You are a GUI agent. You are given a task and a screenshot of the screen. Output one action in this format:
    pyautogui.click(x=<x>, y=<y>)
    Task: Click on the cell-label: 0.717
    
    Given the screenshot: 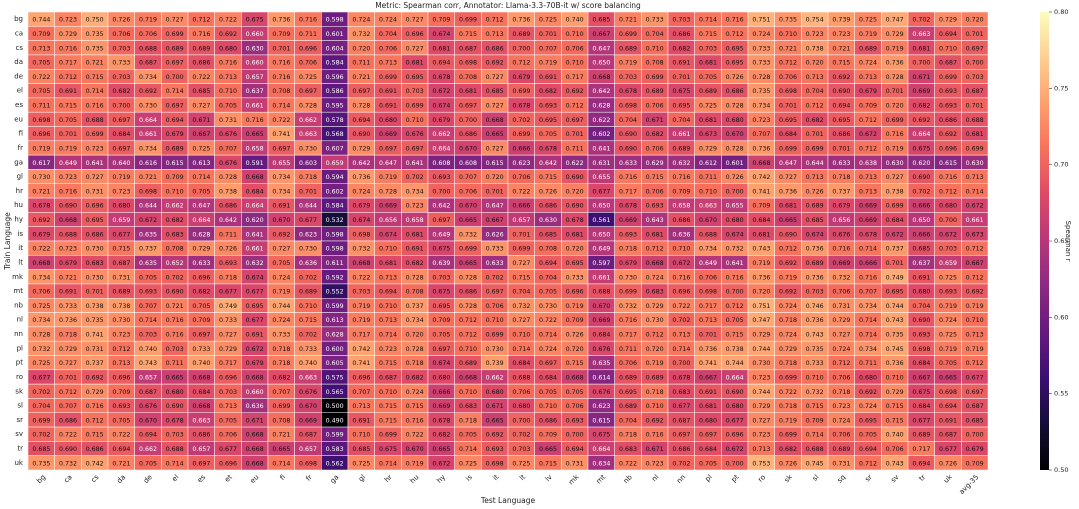 What is the action you would take?
    pyautogui.click(x=628, y=191)
    